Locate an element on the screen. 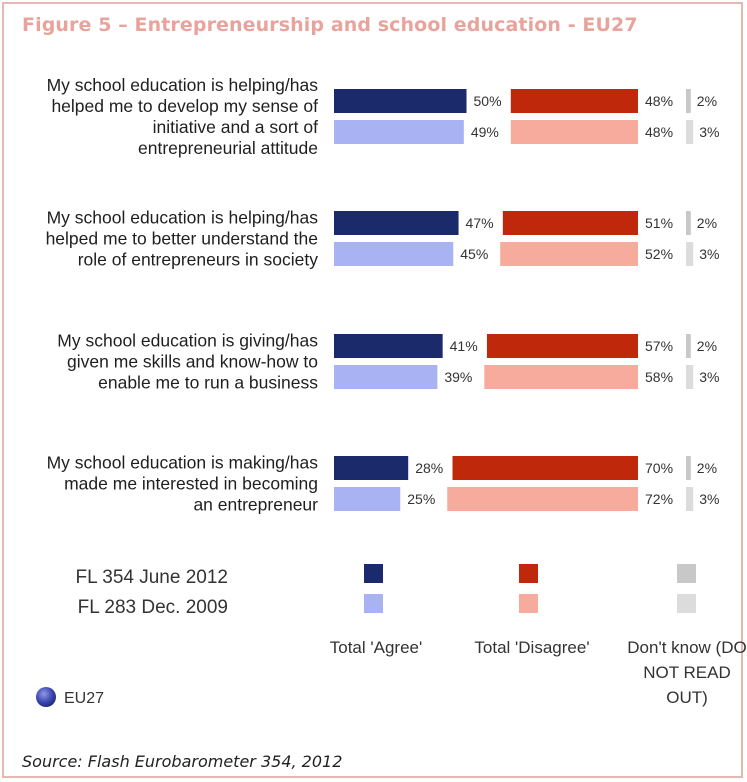  value-label-agree: 39% is located at coordinates (458, 377).